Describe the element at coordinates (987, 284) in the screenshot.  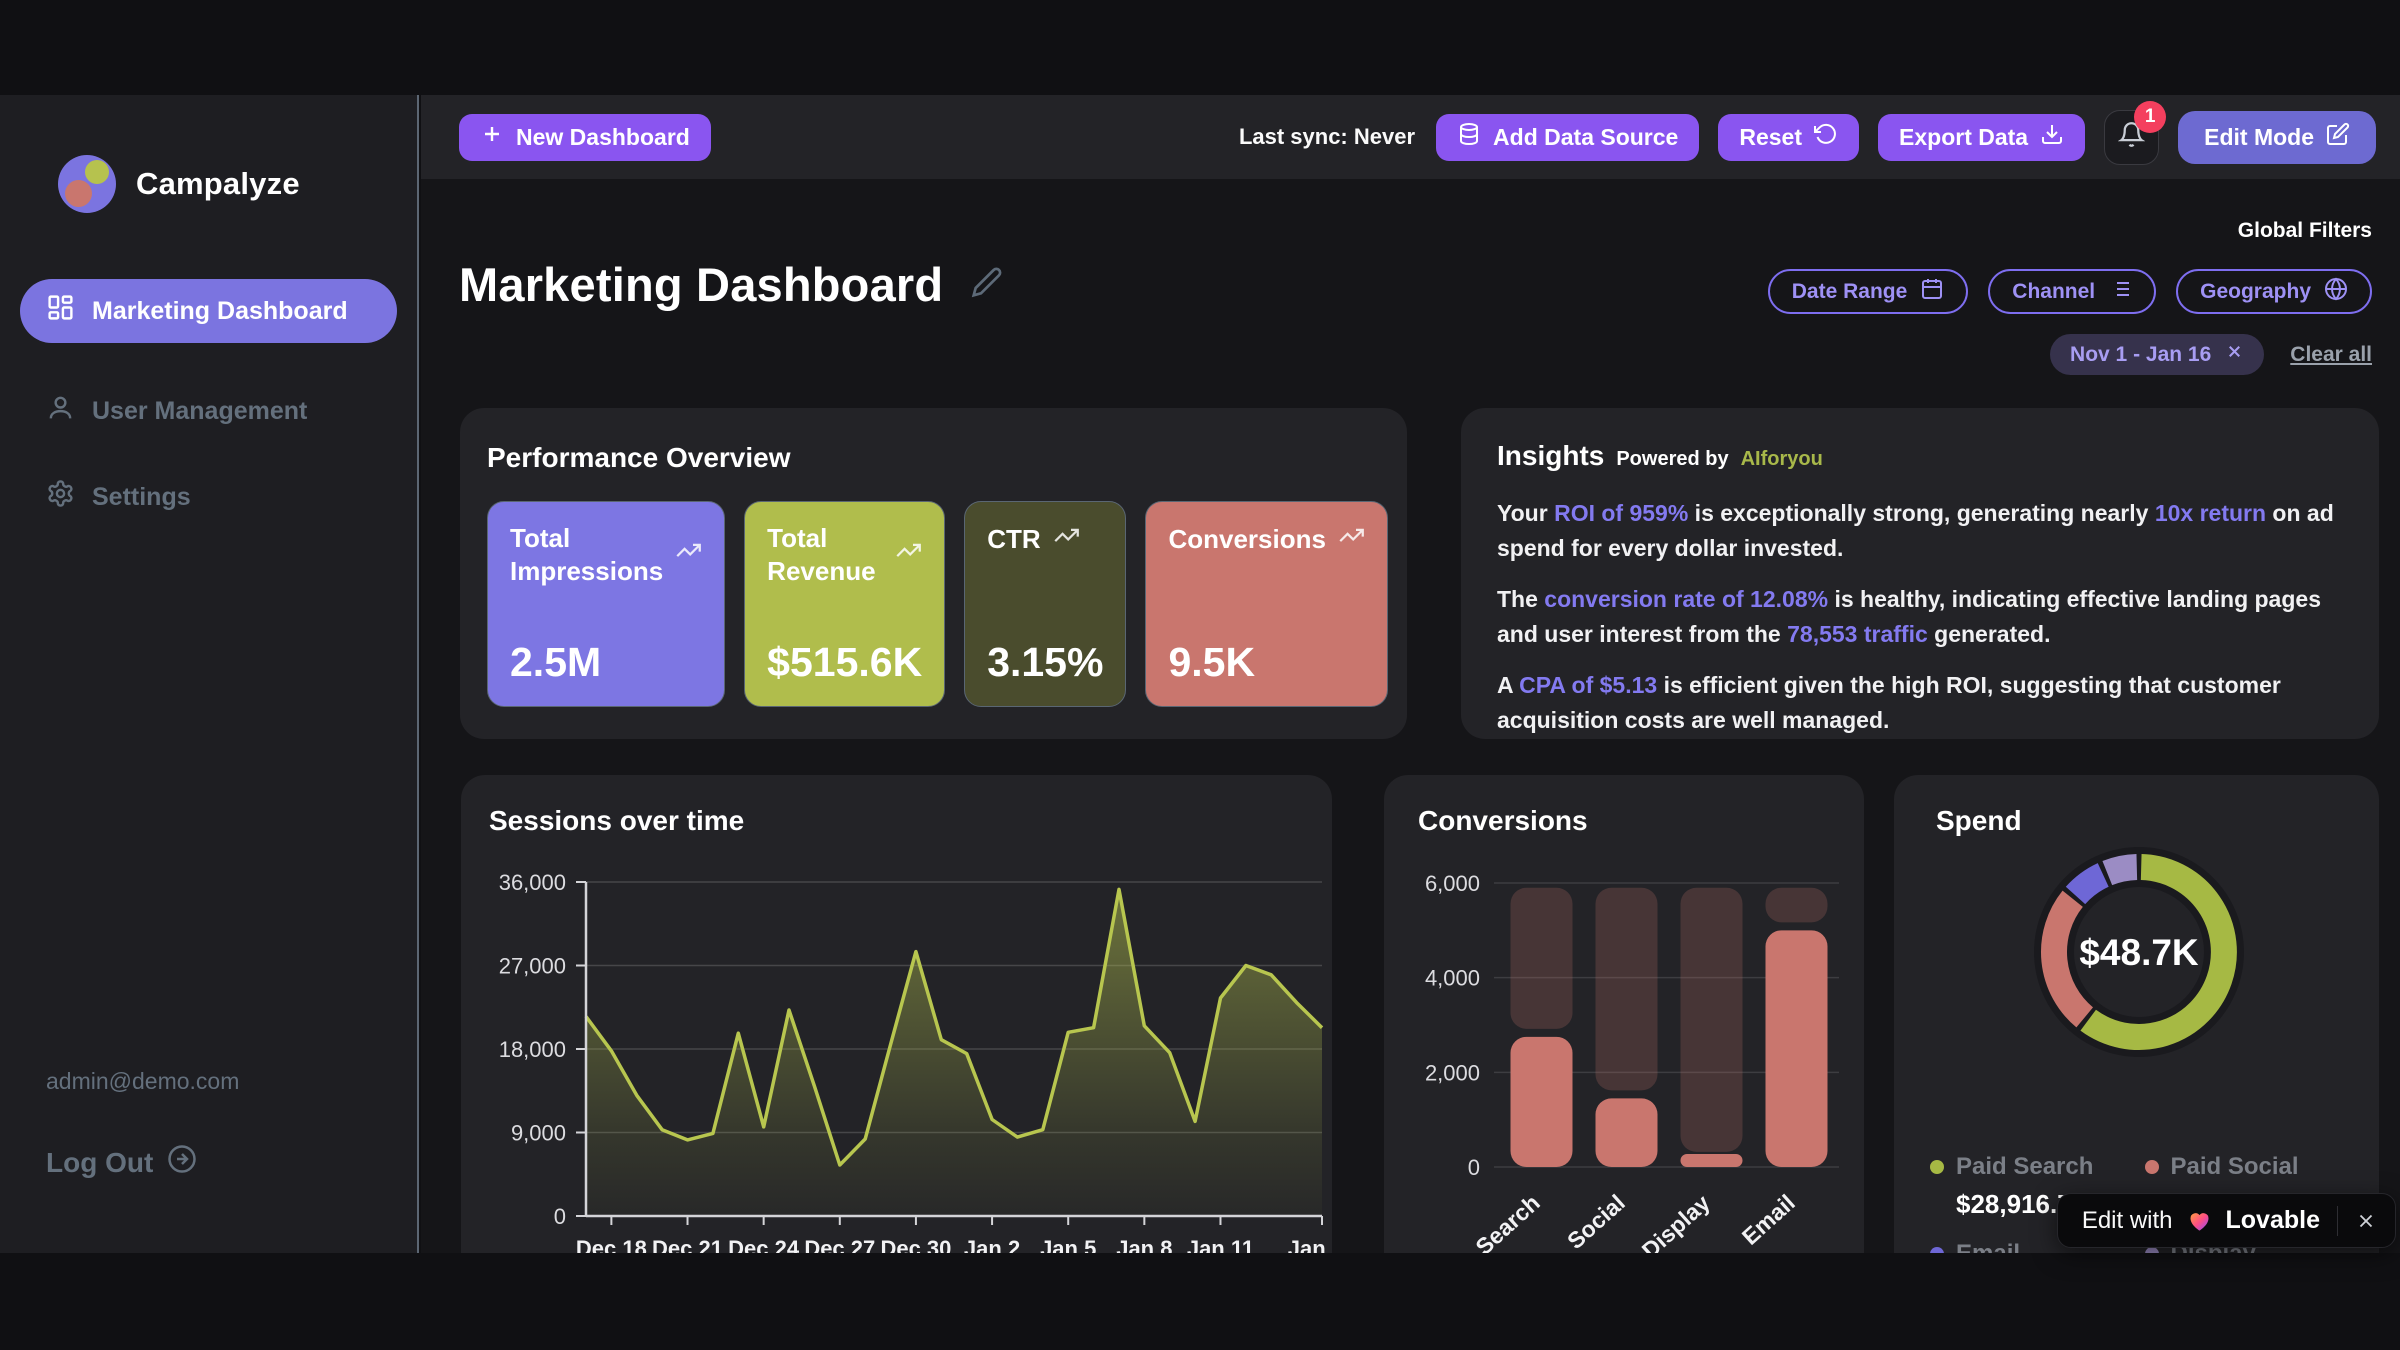
I see `edit-title-pencil-icon` at that location.